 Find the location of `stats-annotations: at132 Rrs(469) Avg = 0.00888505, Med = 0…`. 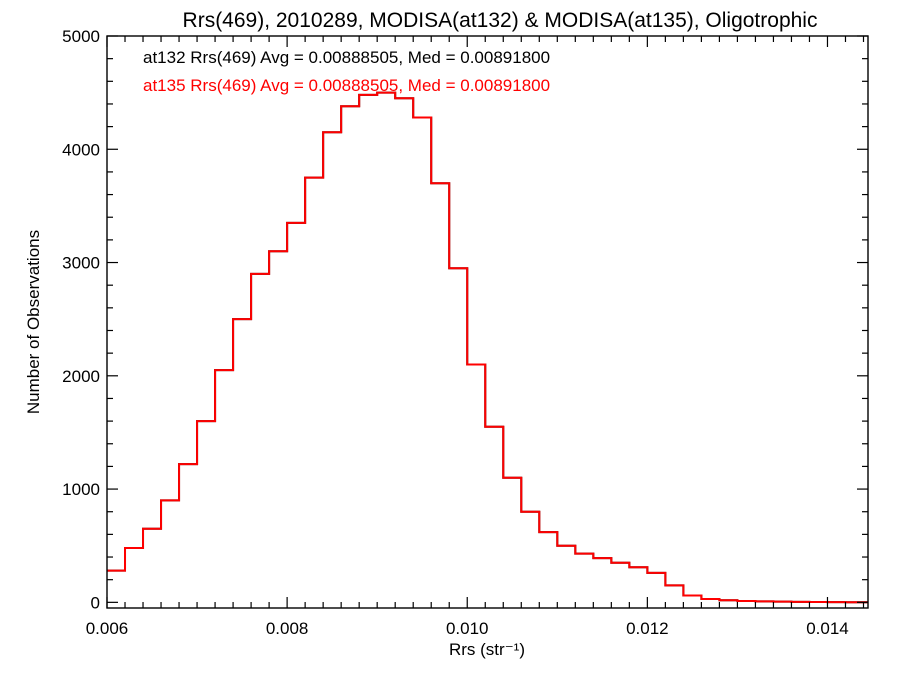

stats-annotations: at132 Rrs(469) Avg = 0.00888505, Med = 0… is located at coordinates (346, 71).